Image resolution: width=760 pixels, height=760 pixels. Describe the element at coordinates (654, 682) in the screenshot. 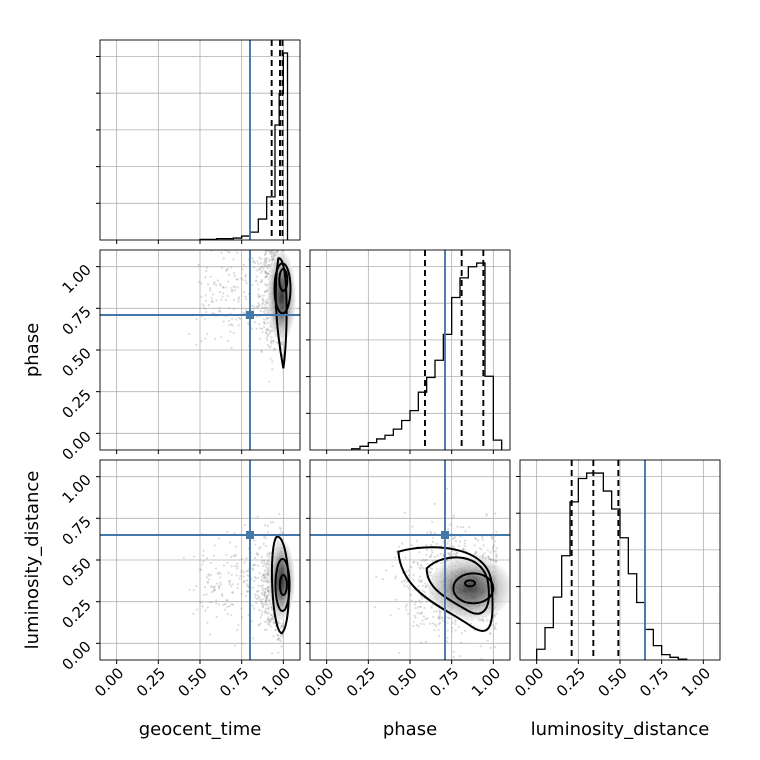

I see `x-tick-label: 0.75` at that location.